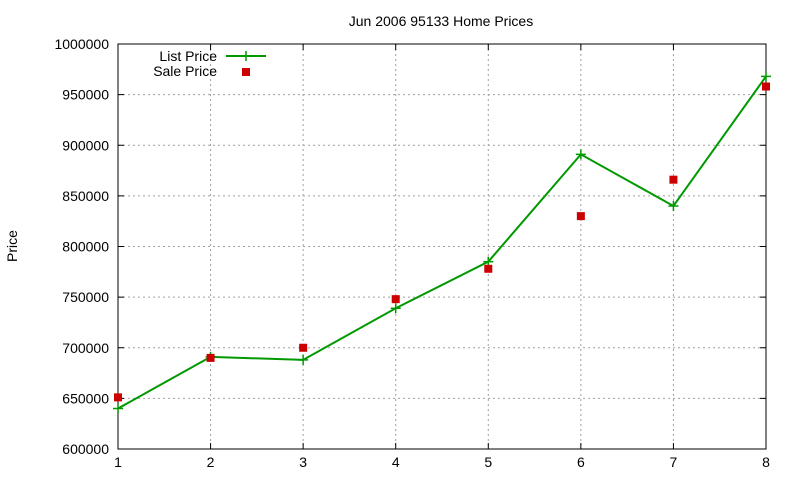 This screenshot has height=480, width=800. I want to click on y-tick-label: 800000, so click(85, 247).